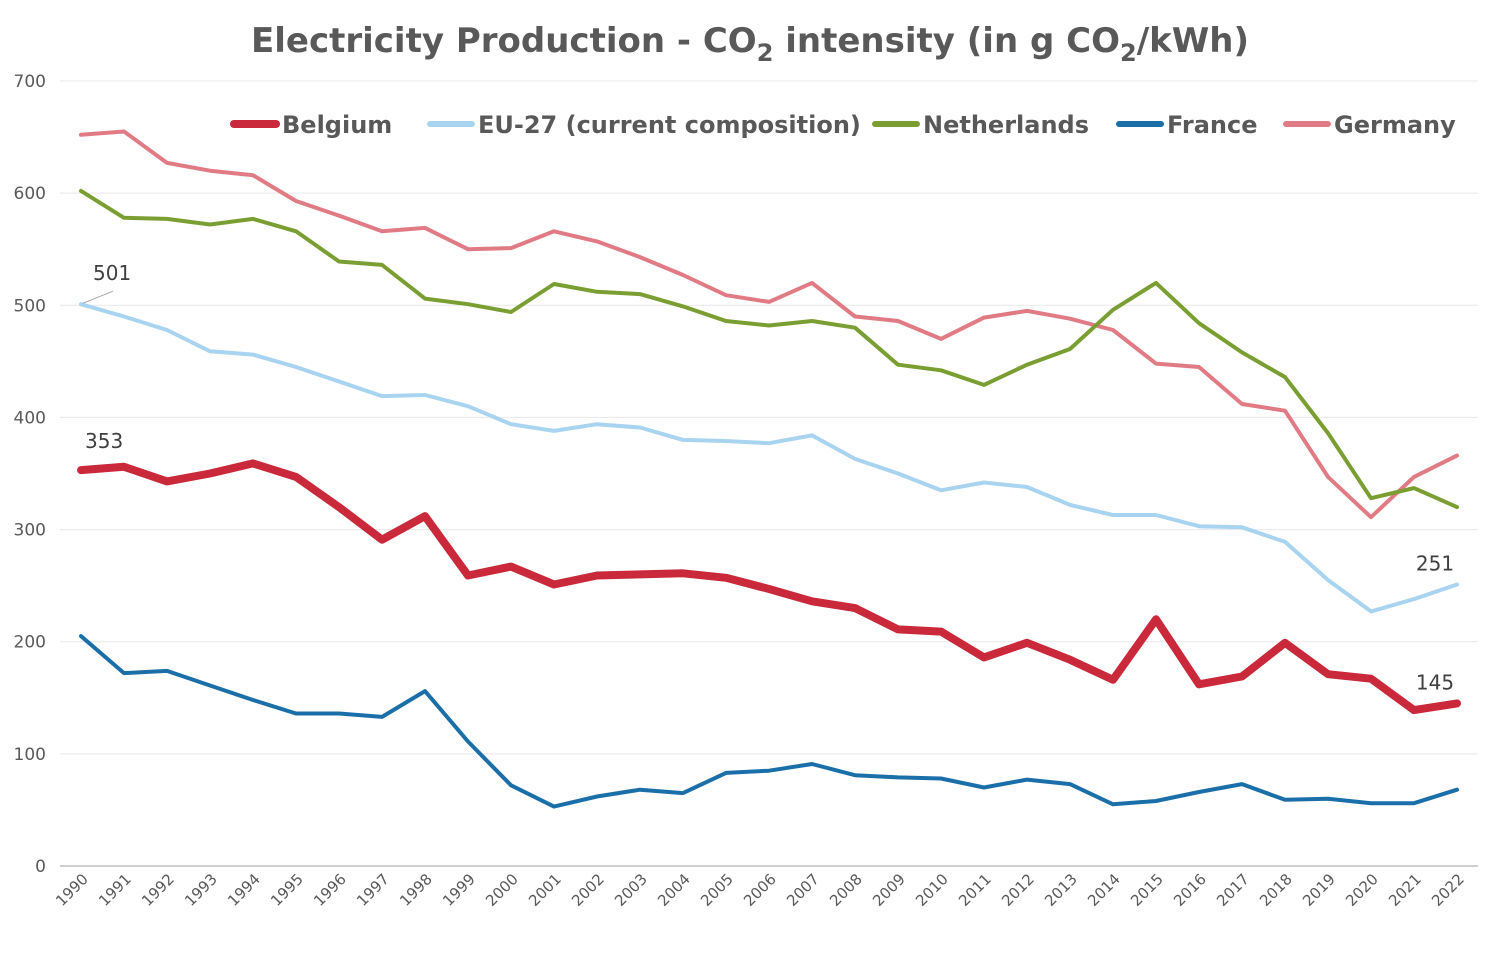 The width and height of the screenshot is (1500, 968). Describe the element at coordinates (1435, 564) in the screenshot. I see `data-label-eu-27-current-composition-2022: 251` at that location.